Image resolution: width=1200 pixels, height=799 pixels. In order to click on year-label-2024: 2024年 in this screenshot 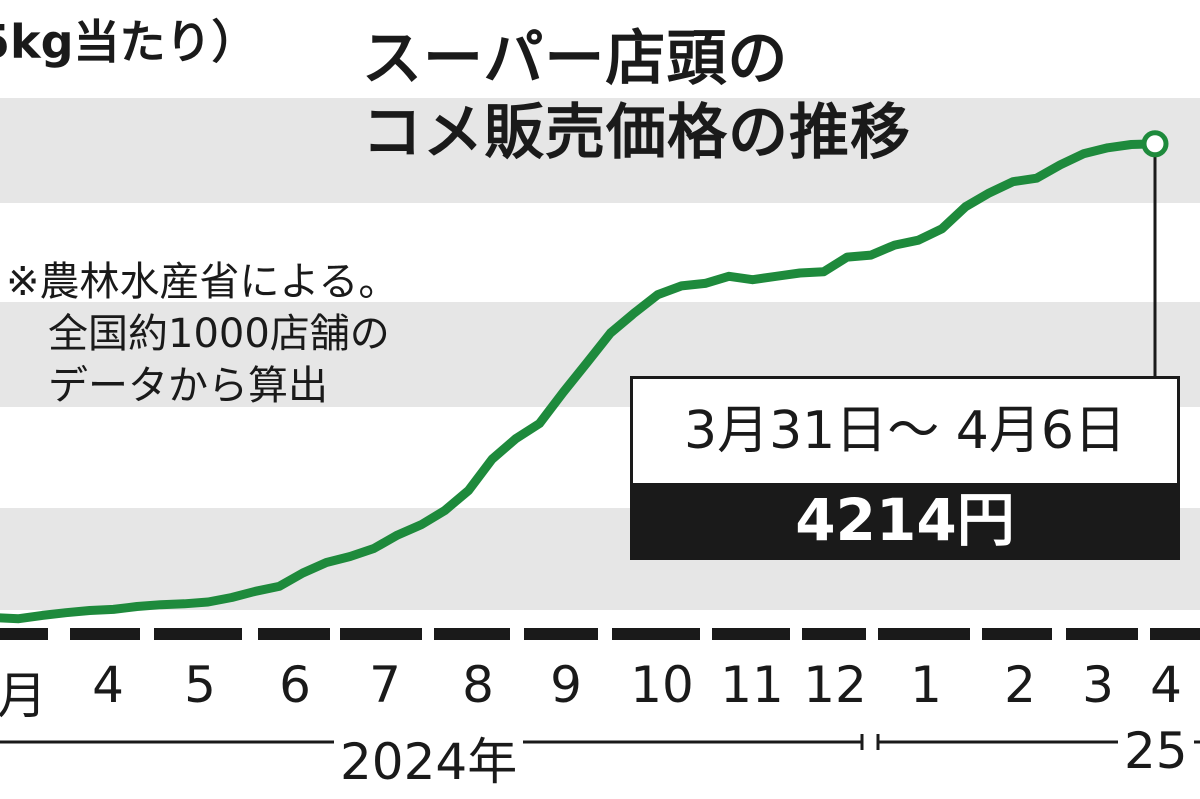, I will do `click(429, 758)`.